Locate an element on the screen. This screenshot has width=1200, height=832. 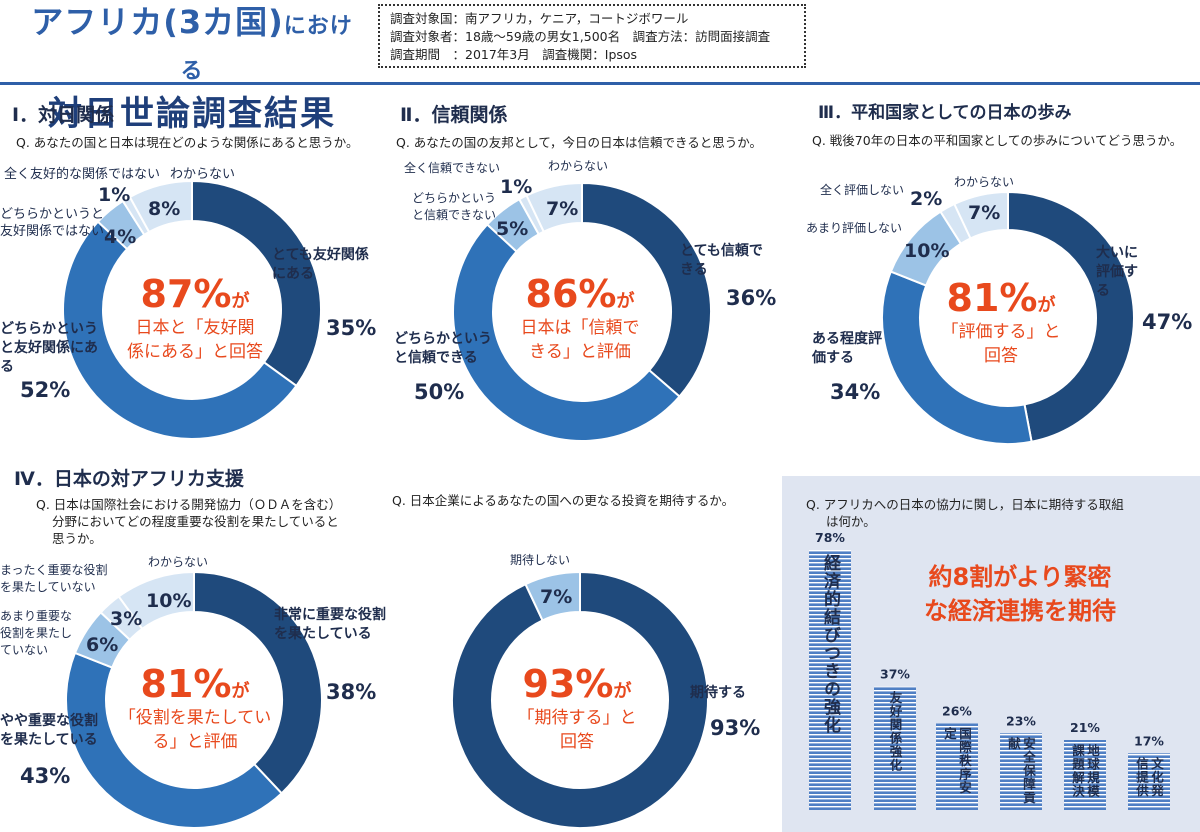
pct-role-somewhat-important: 43% is located at coordinates (45, 776).